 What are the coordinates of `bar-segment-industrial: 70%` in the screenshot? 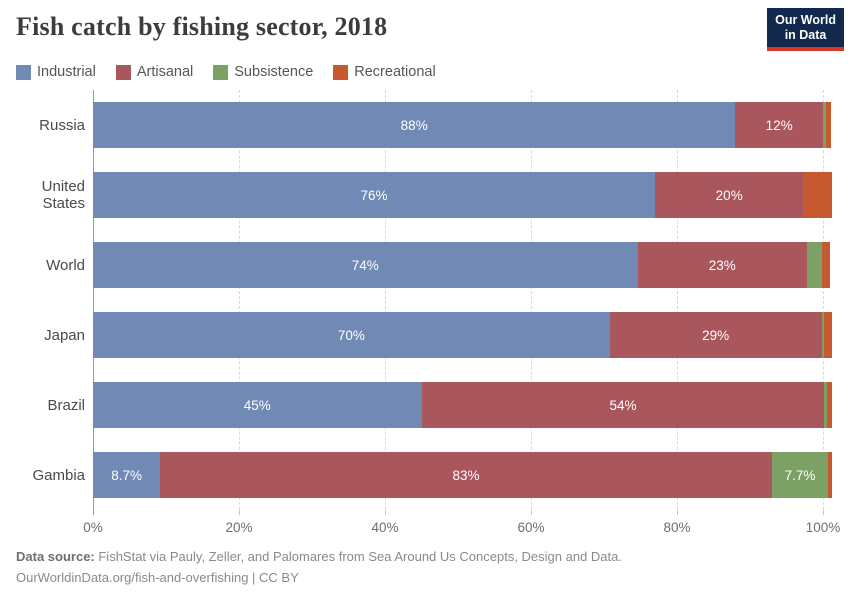 It's located at (351, 335).